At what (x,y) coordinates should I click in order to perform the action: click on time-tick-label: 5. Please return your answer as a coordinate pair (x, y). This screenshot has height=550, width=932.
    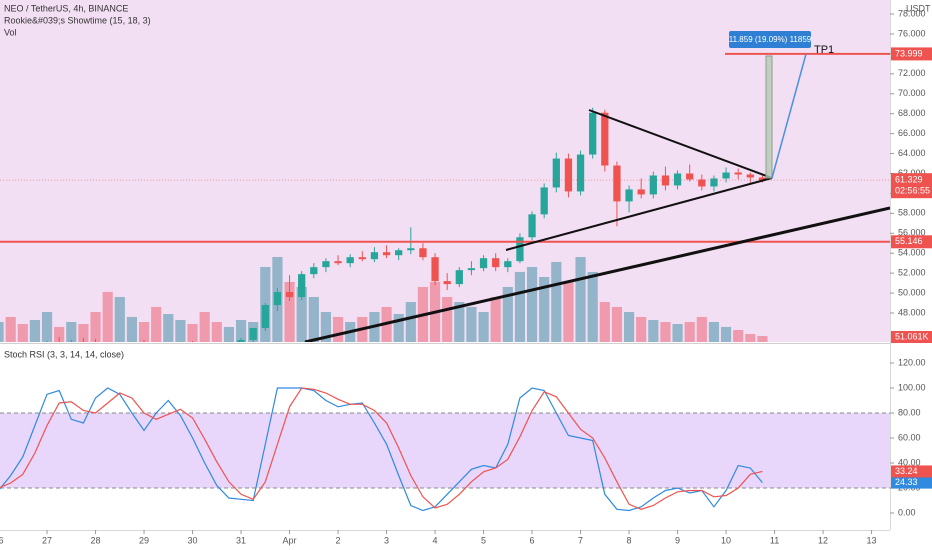
    Looking at the image, I should click on (483, 540).